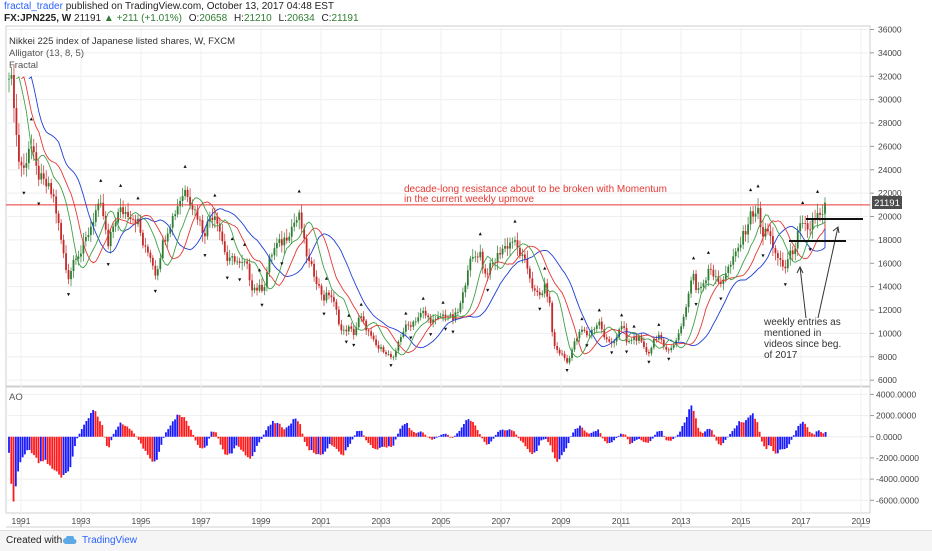 The image size is (932, 551). I want to click on high-value: 21210, so click(257, 18).